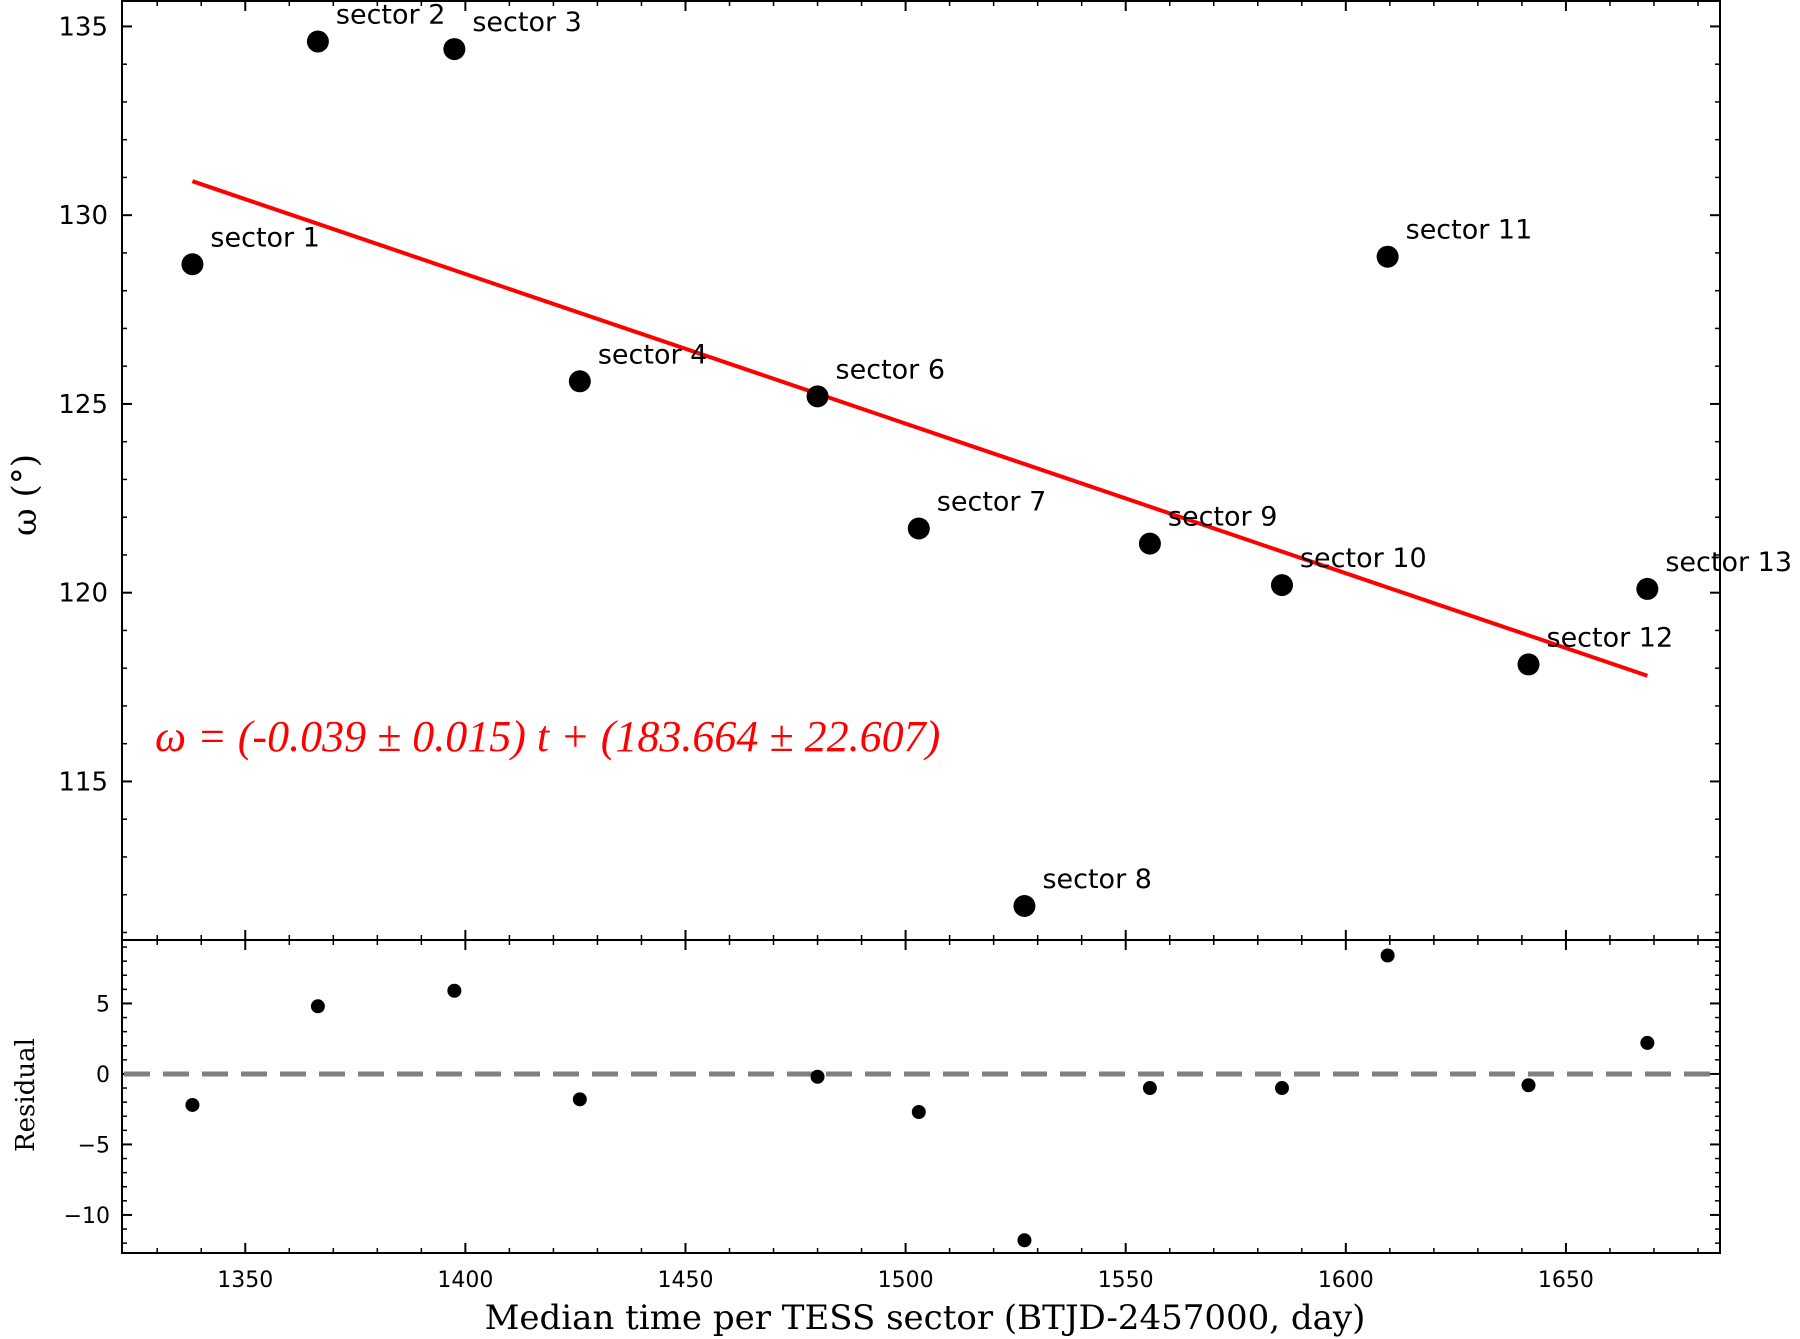 Image resolution: width=1800 pixels, height=1339 pixels. Describe the element at coordinates (1223, 517) in the screenshot. I see `point-label: sector 9` at that location.